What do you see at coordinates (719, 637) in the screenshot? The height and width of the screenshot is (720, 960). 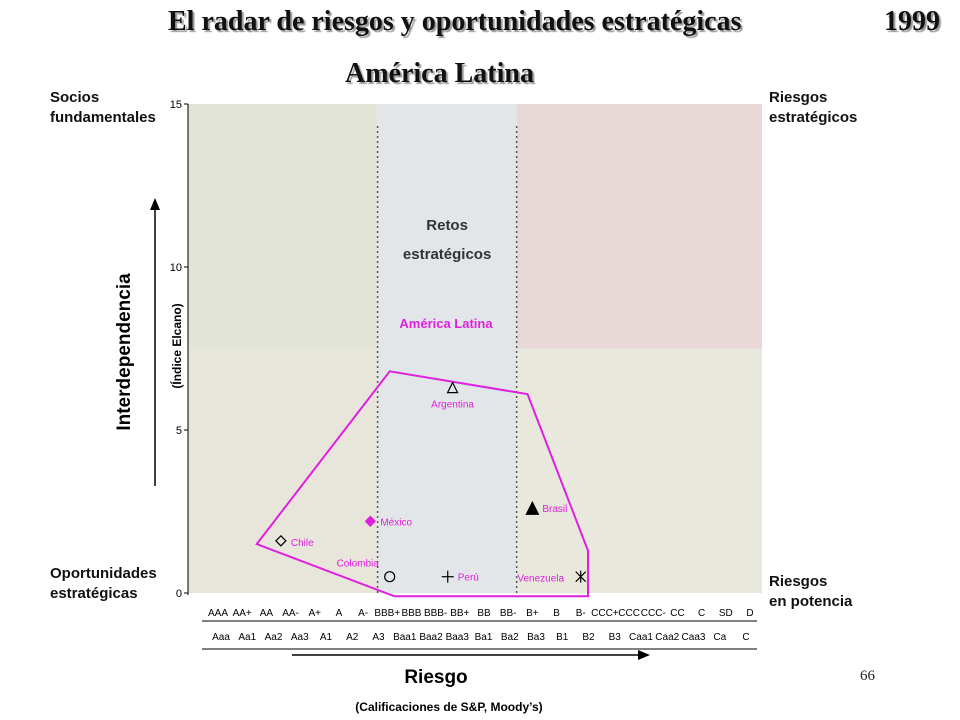 I see `x-tick-label-moodys: Ca` at bounding box center [719, 637].